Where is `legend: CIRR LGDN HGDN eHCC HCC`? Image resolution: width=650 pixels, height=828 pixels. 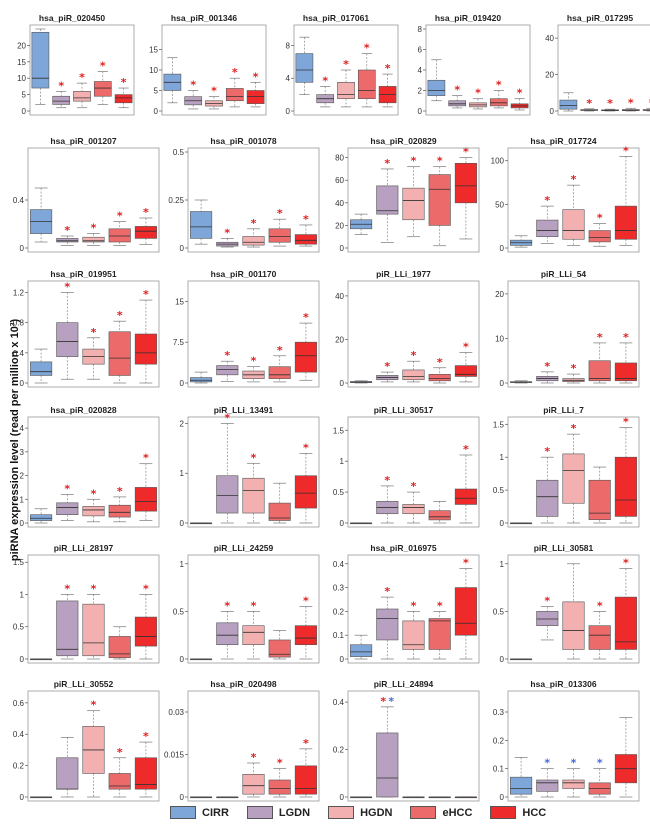
legend: CIRR LGDN HGDN eHCC HCC is located at coordinates (358, 812).